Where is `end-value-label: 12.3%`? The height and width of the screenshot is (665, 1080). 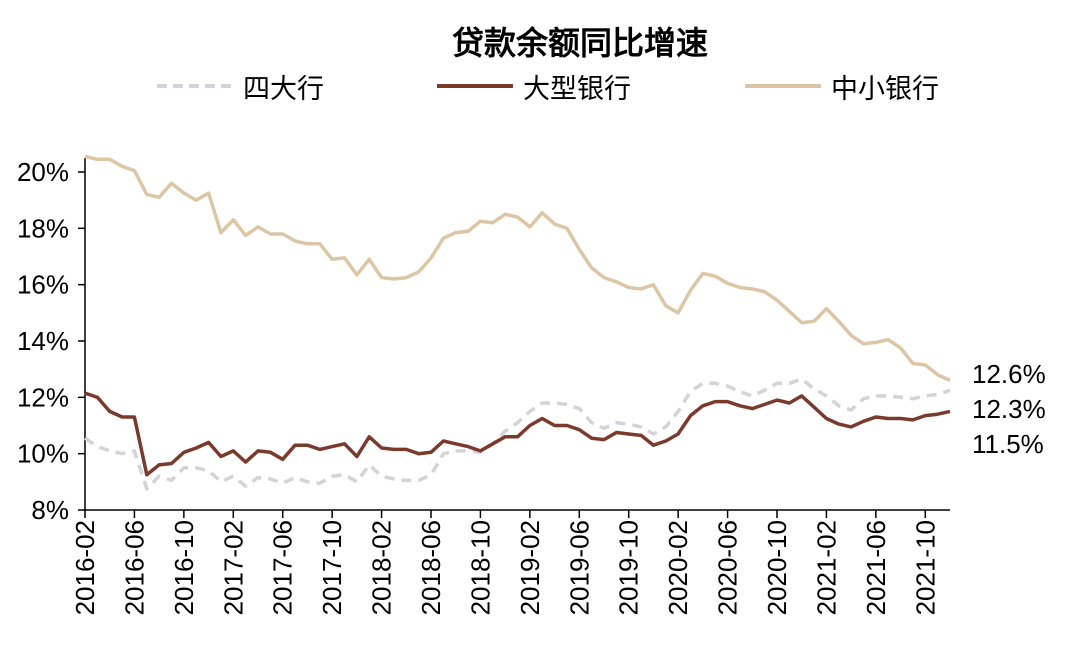 end-value-label: 12.3% is located at coordinates (1009, 409).